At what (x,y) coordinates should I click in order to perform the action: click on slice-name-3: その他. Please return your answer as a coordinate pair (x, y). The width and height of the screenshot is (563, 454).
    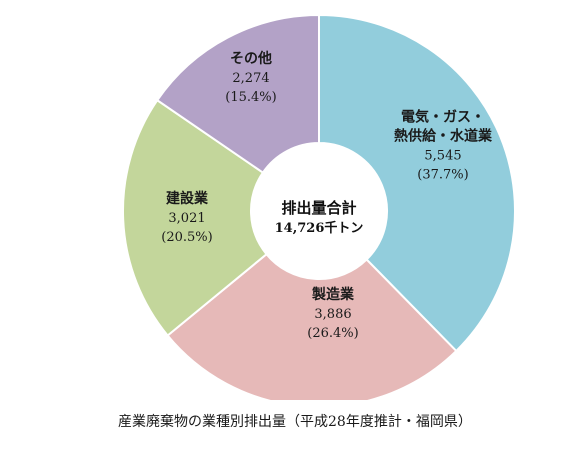
    Looking at the image, I should click on (251, 58).